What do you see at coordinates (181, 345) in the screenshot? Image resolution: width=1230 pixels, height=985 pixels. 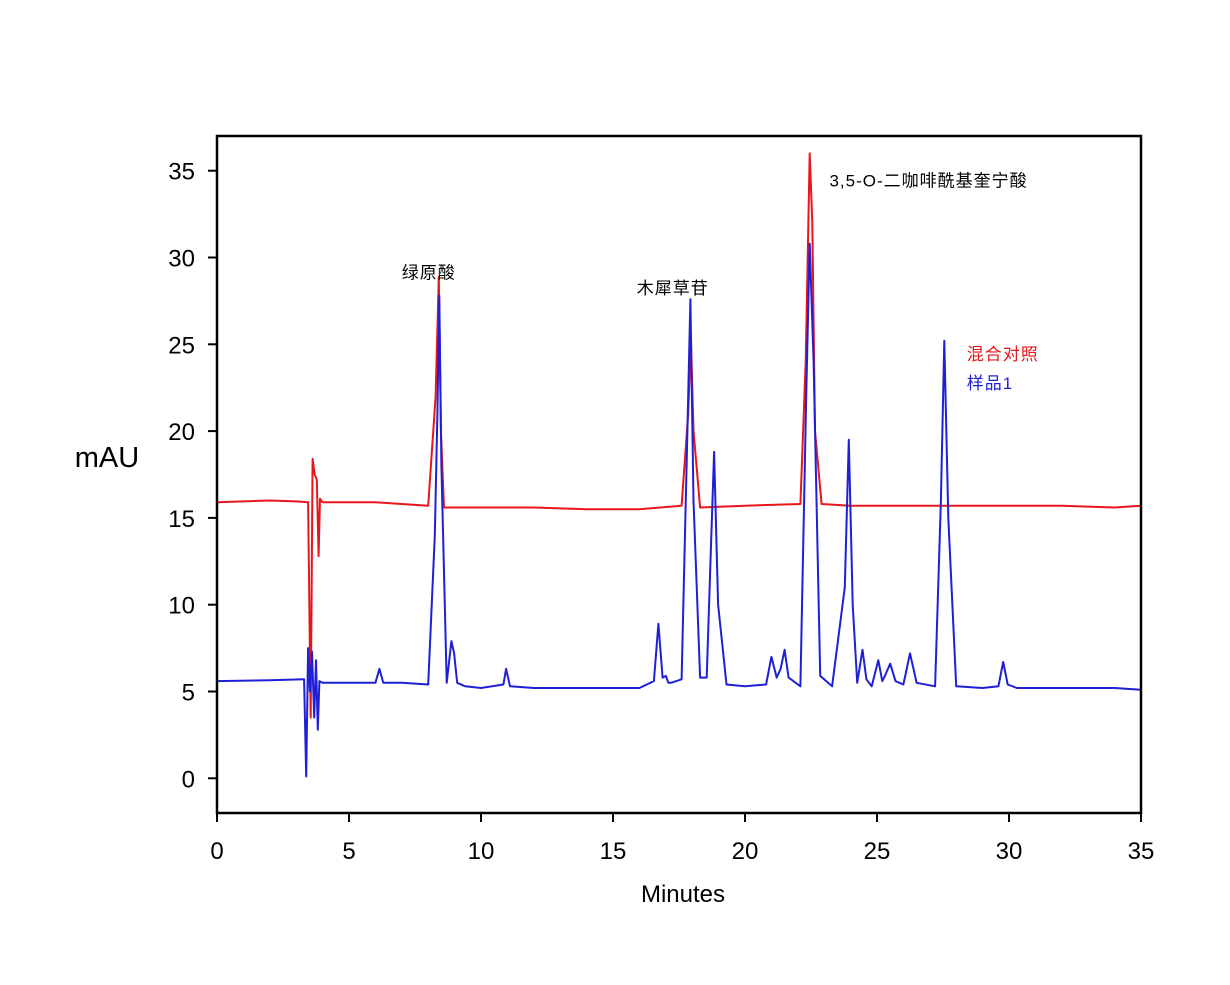 I see `y-tick-label: 25` at bounding box center [181, 345].